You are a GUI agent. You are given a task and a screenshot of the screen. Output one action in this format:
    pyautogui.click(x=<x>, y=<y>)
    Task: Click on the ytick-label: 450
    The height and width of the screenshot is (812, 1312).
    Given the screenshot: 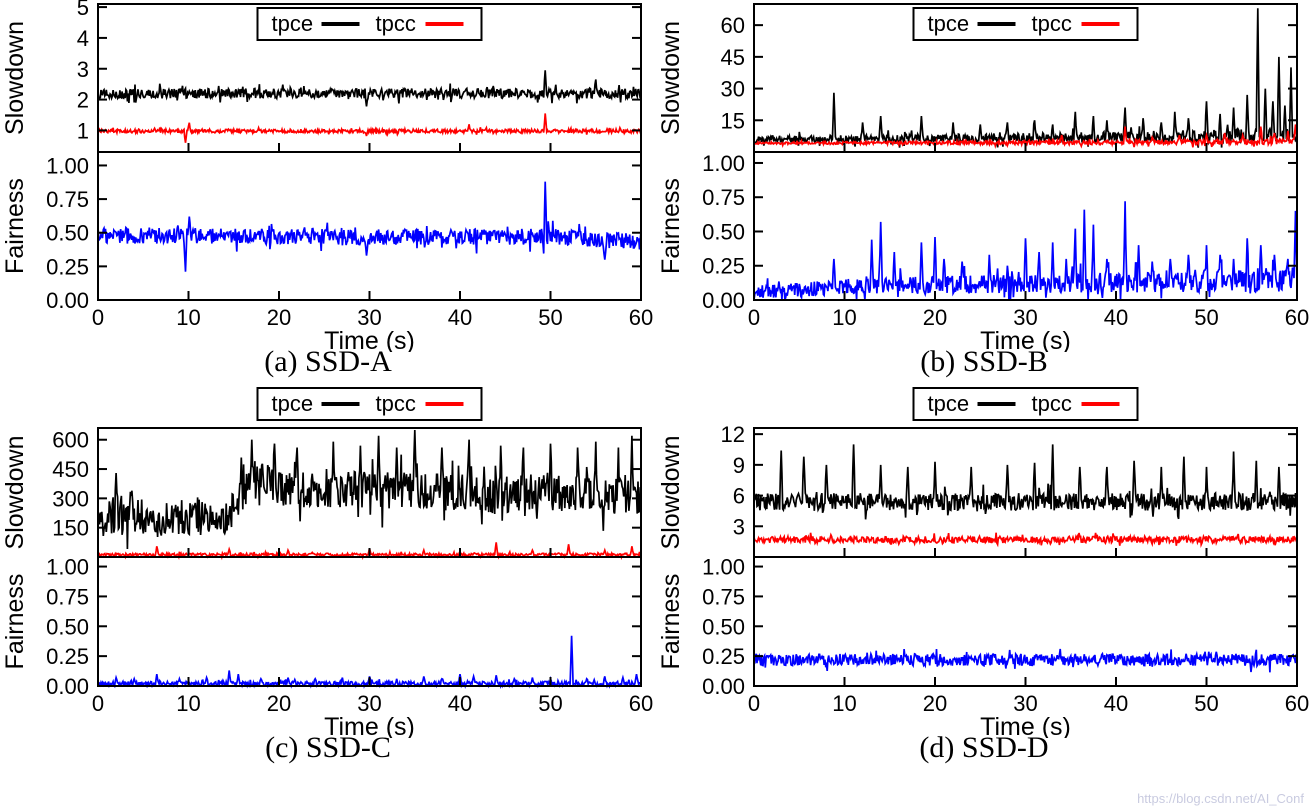 What is the action you would take?
    pyautogui.click(x=70, y=469)
    